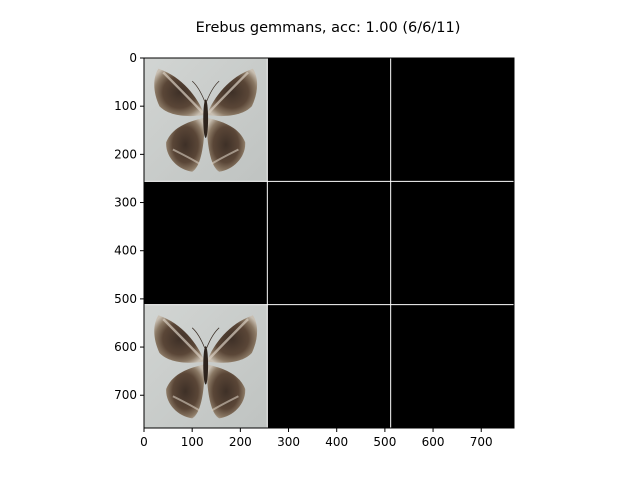 The height and width of the screenshot is (480, 640). I want to click on y-axis: 0 100 200 300 400 500 600 700, so click(129, 226).